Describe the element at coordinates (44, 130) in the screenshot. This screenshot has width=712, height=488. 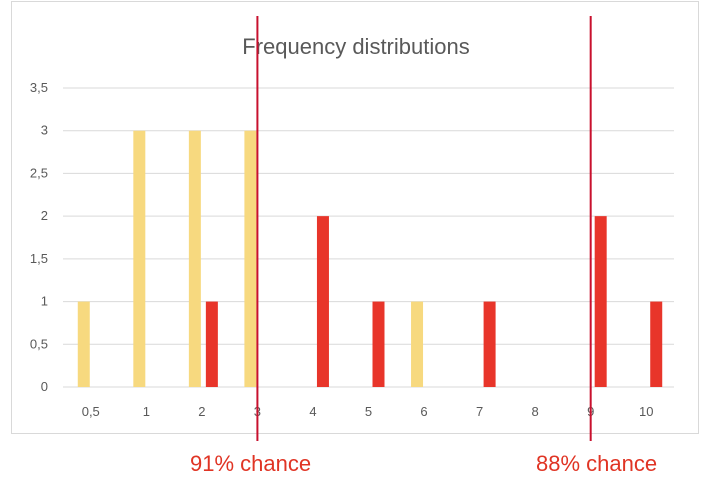
I see `y-tick-label: 3` at that location.